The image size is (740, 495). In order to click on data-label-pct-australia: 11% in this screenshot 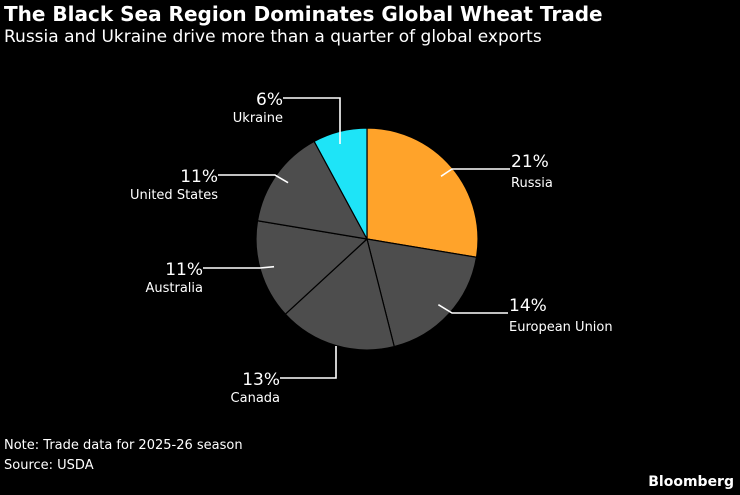, I will do `click(184, 270)`.